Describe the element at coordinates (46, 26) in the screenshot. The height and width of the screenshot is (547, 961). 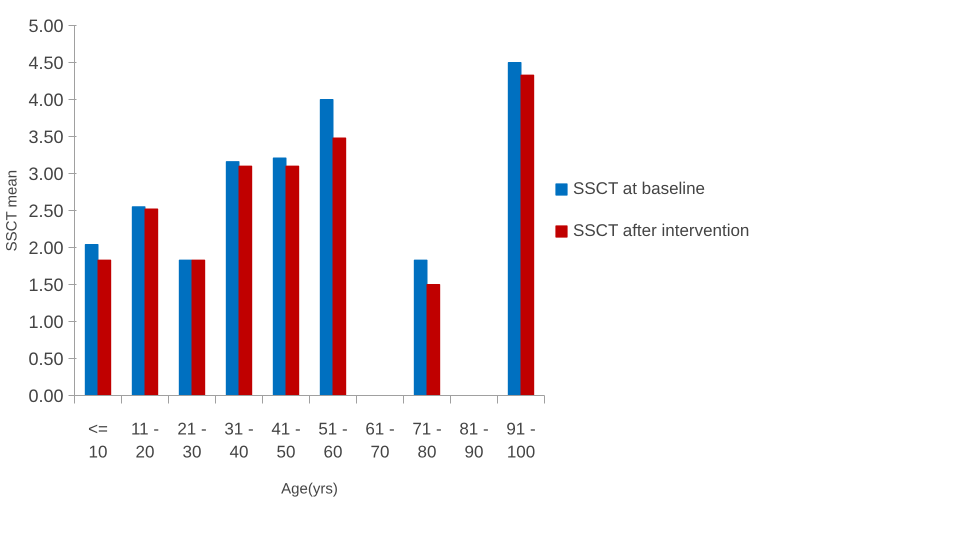
I see `y-tick-label: 5.00` at that location.